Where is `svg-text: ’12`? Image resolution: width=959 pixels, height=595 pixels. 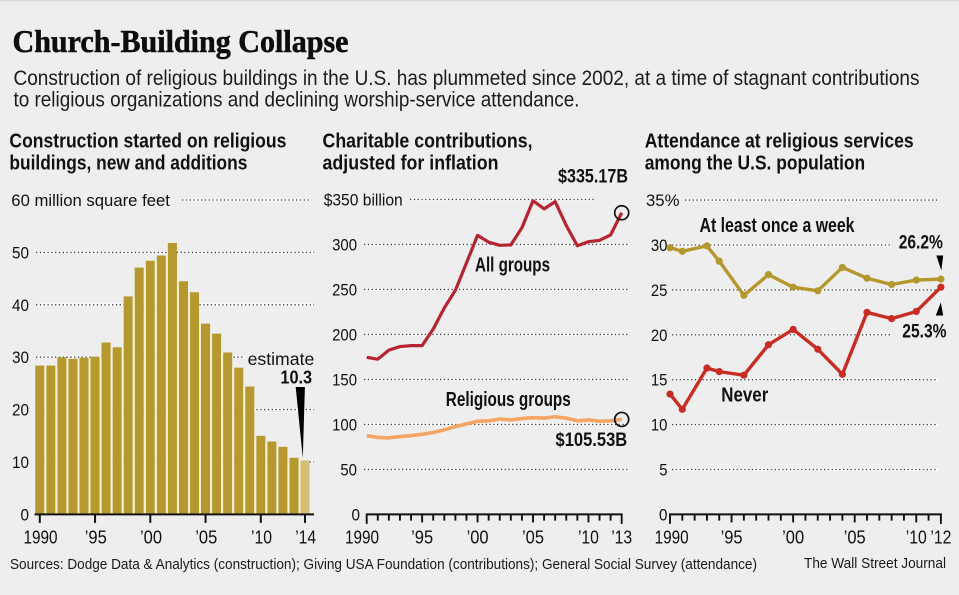 svg-text: ’12 is located at coordinates (940, 536).